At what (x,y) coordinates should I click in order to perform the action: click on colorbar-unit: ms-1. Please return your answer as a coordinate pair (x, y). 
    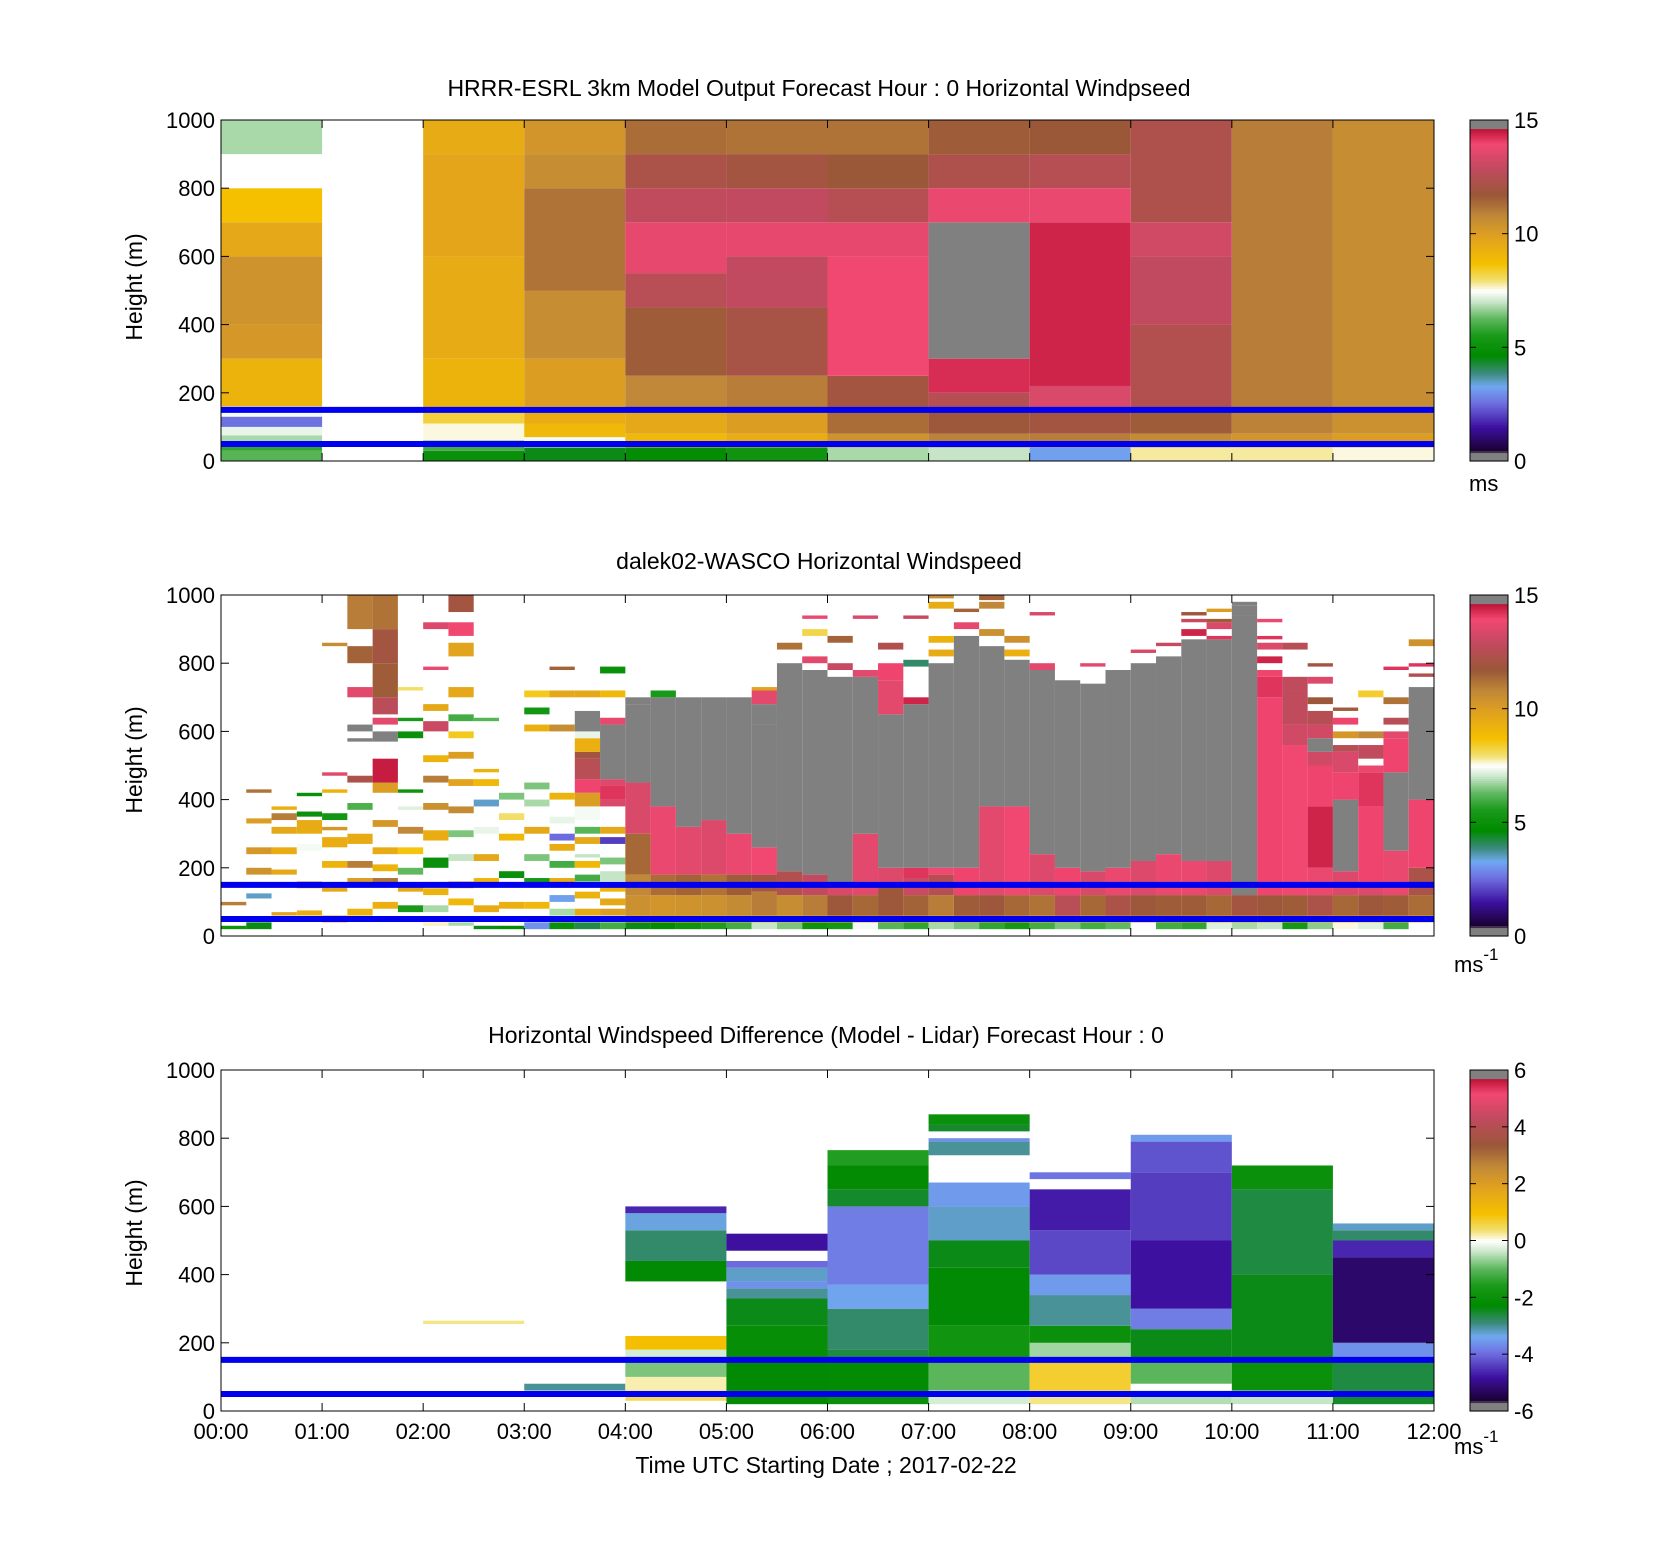
    Looking at the image, I should click on (1476, 1443).